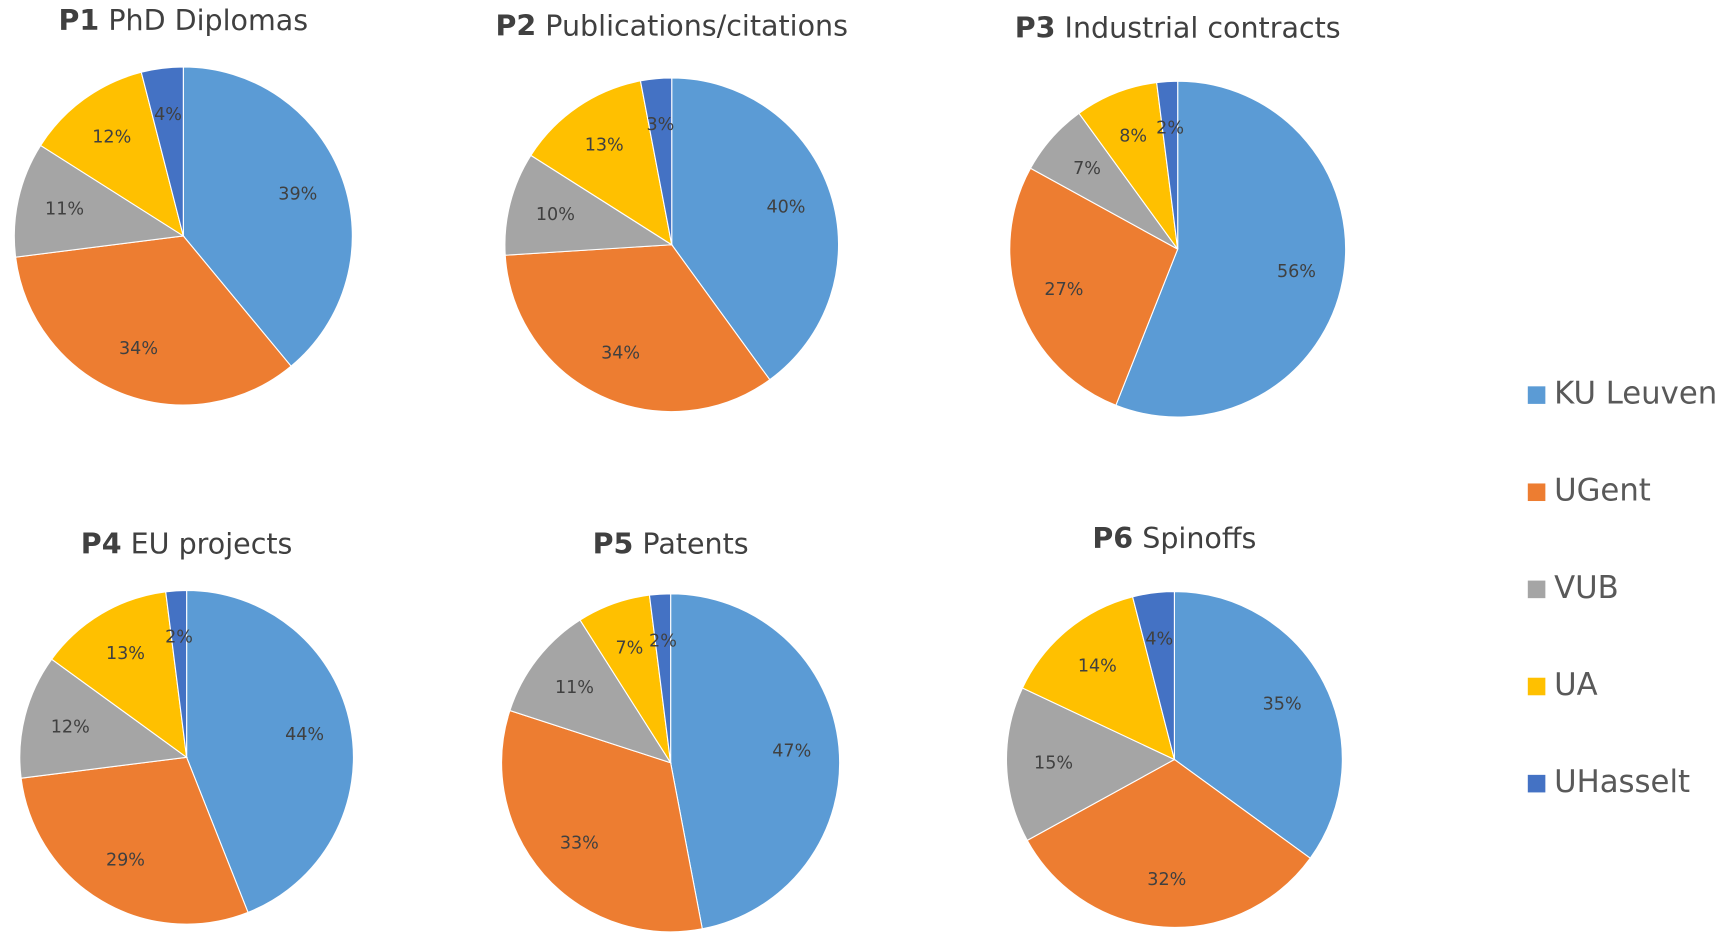  What do you see at coordinates (613, 543) in the screenshot?
I see `title-label: P5` at bounding box center [613, 543].